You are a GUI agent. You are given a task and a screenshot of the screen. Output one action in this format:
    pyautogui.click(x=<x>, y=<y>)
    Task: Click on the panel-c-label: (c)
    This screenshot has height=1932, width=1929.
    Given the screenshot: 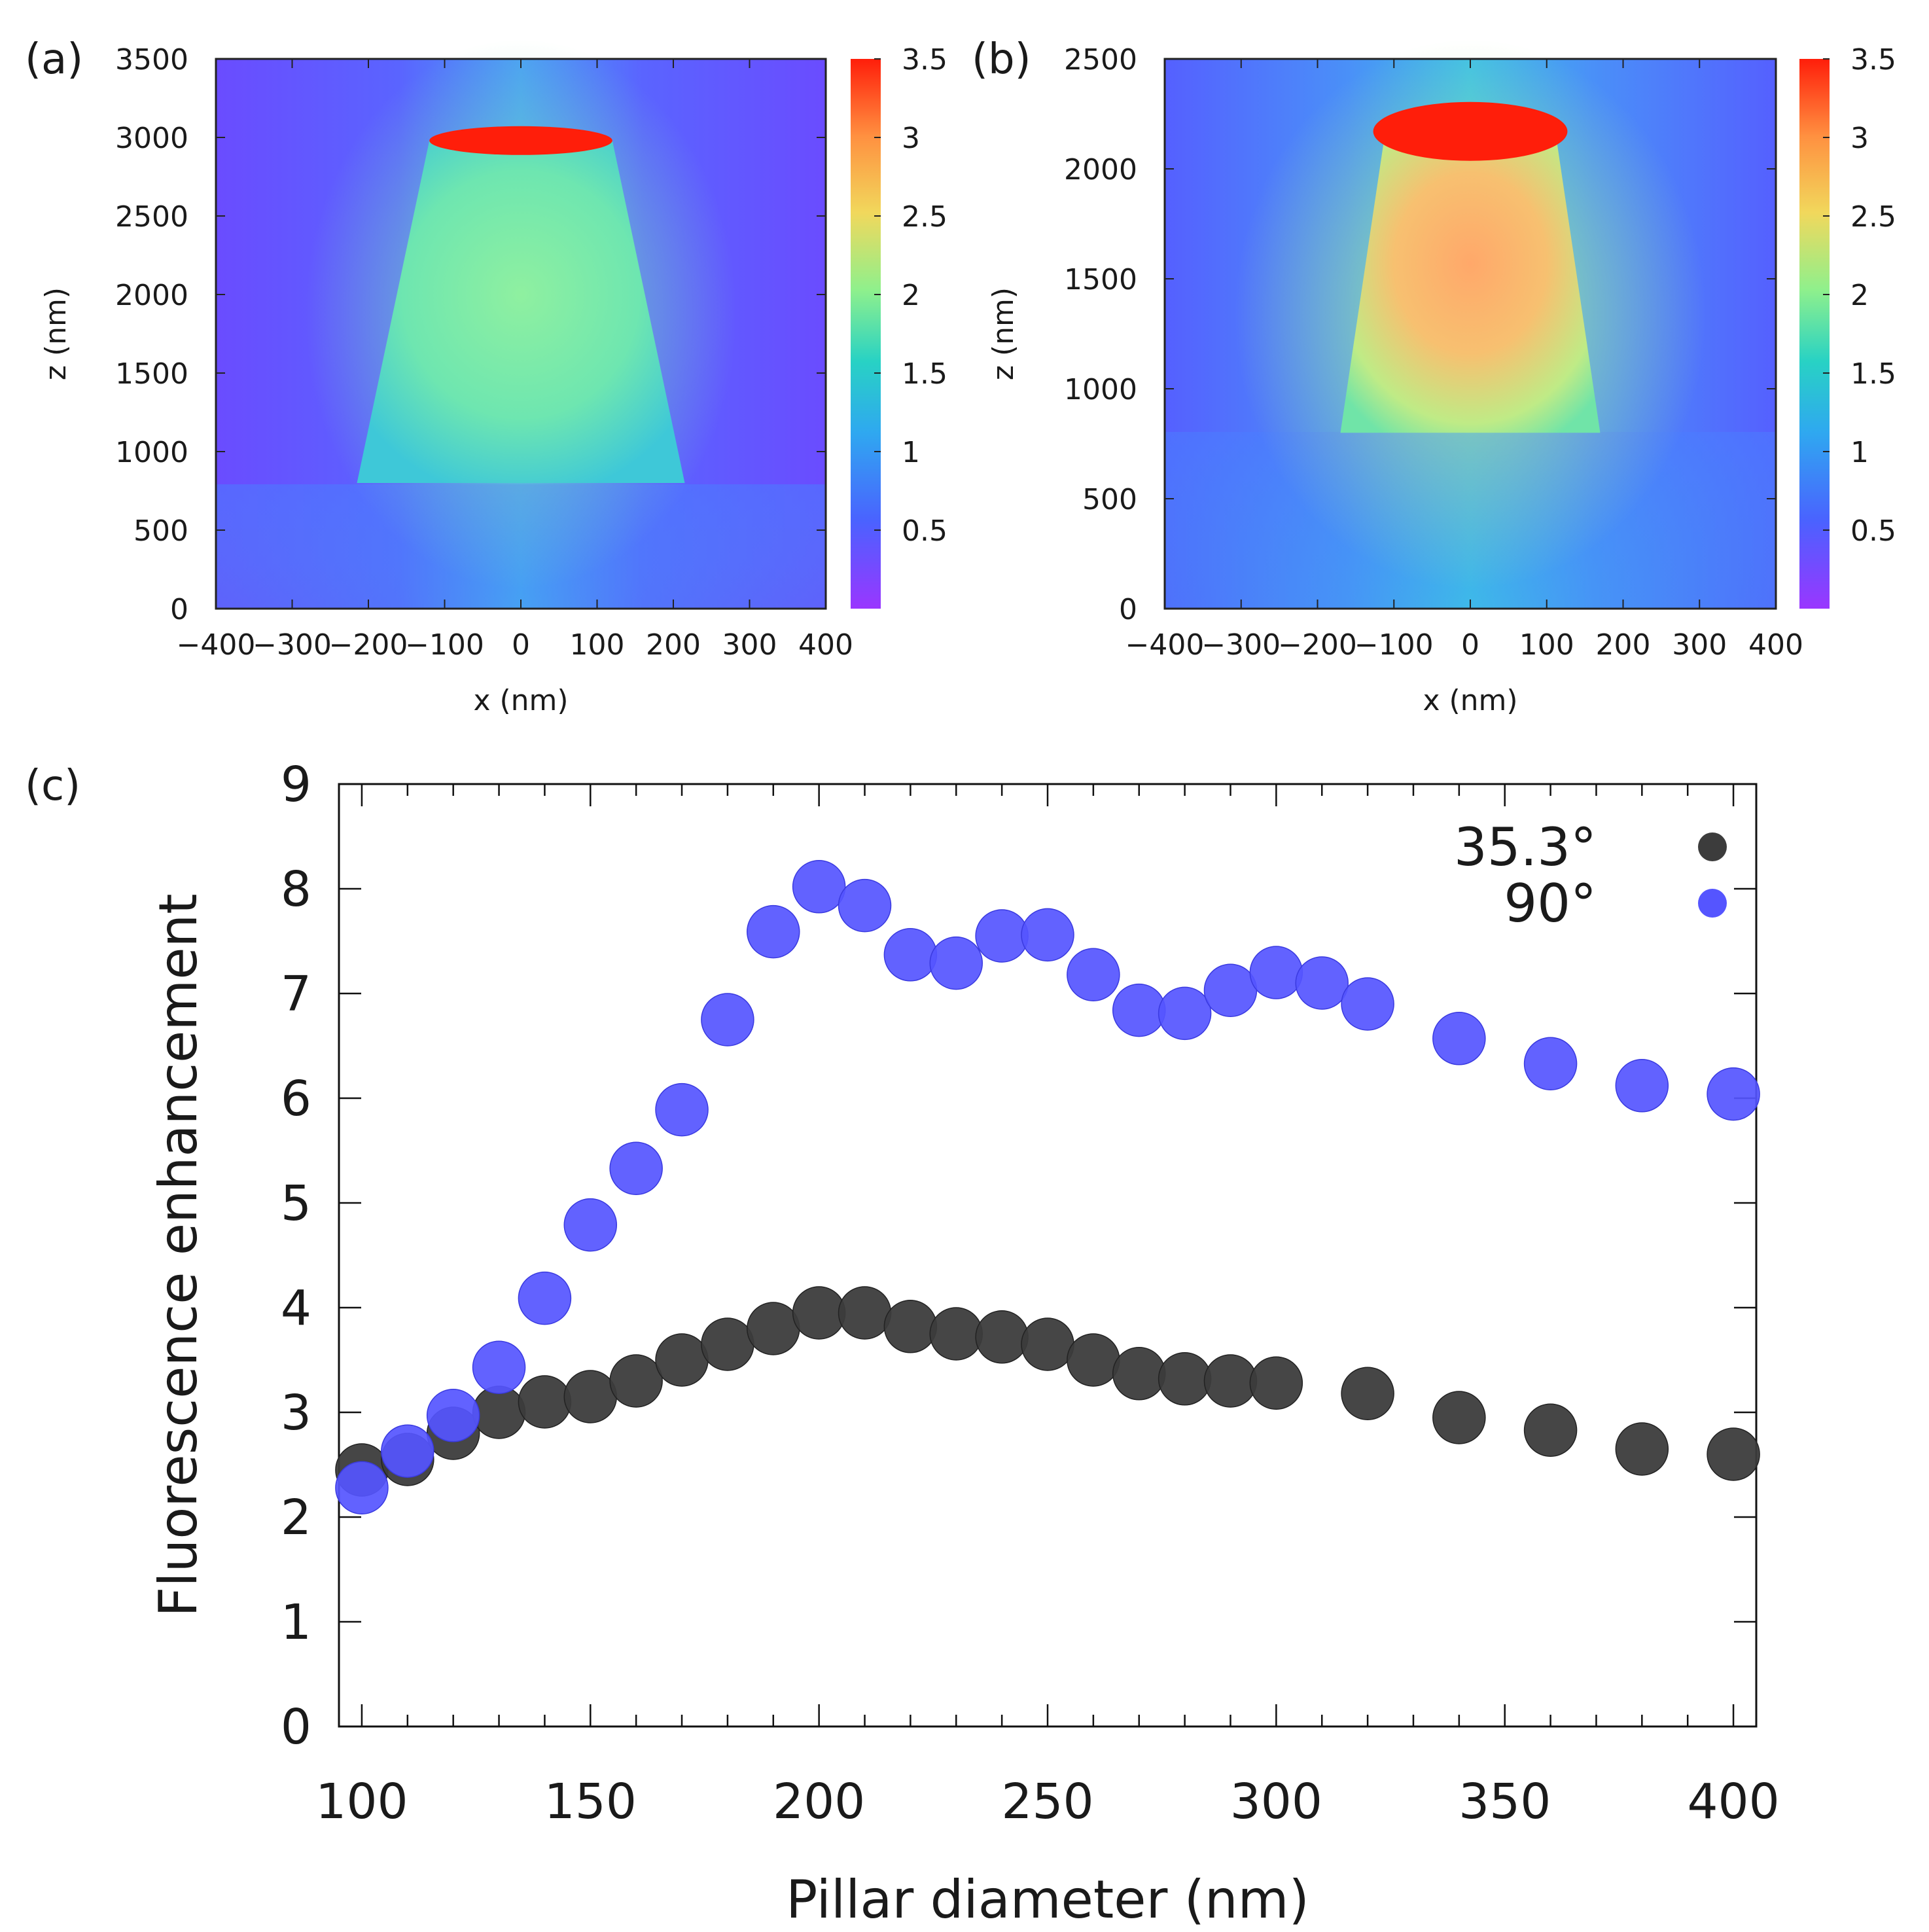 What is the action you would take?
    pyautogui.click(x=53, y=786)
    